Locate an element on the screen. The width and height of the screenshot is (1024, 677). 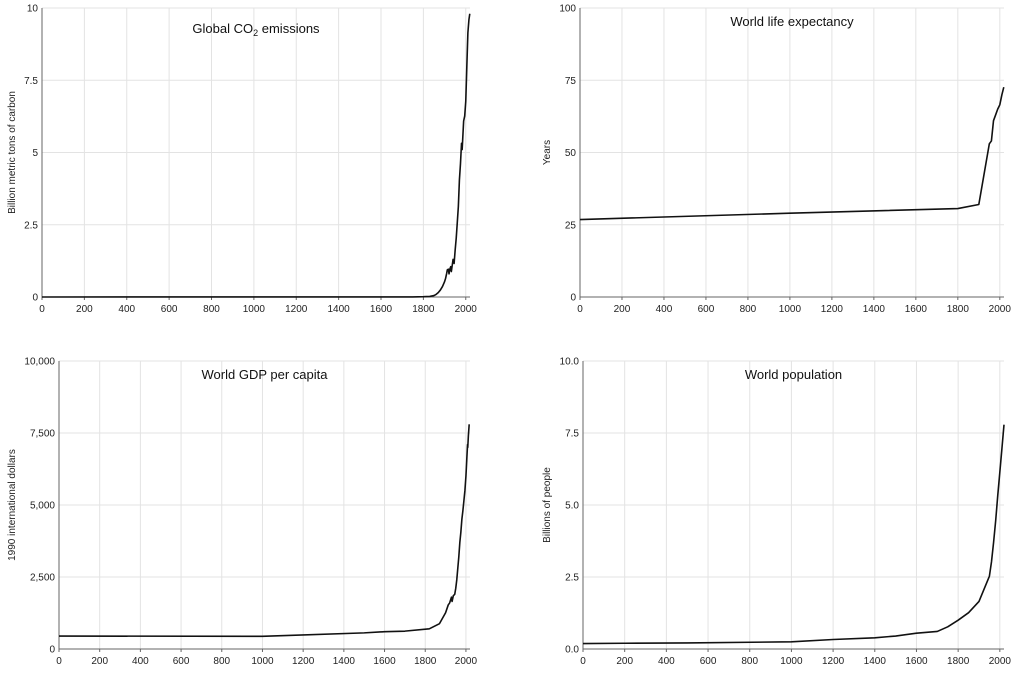
y-tick-label: 10.0 is located at coordinates (570, 362).